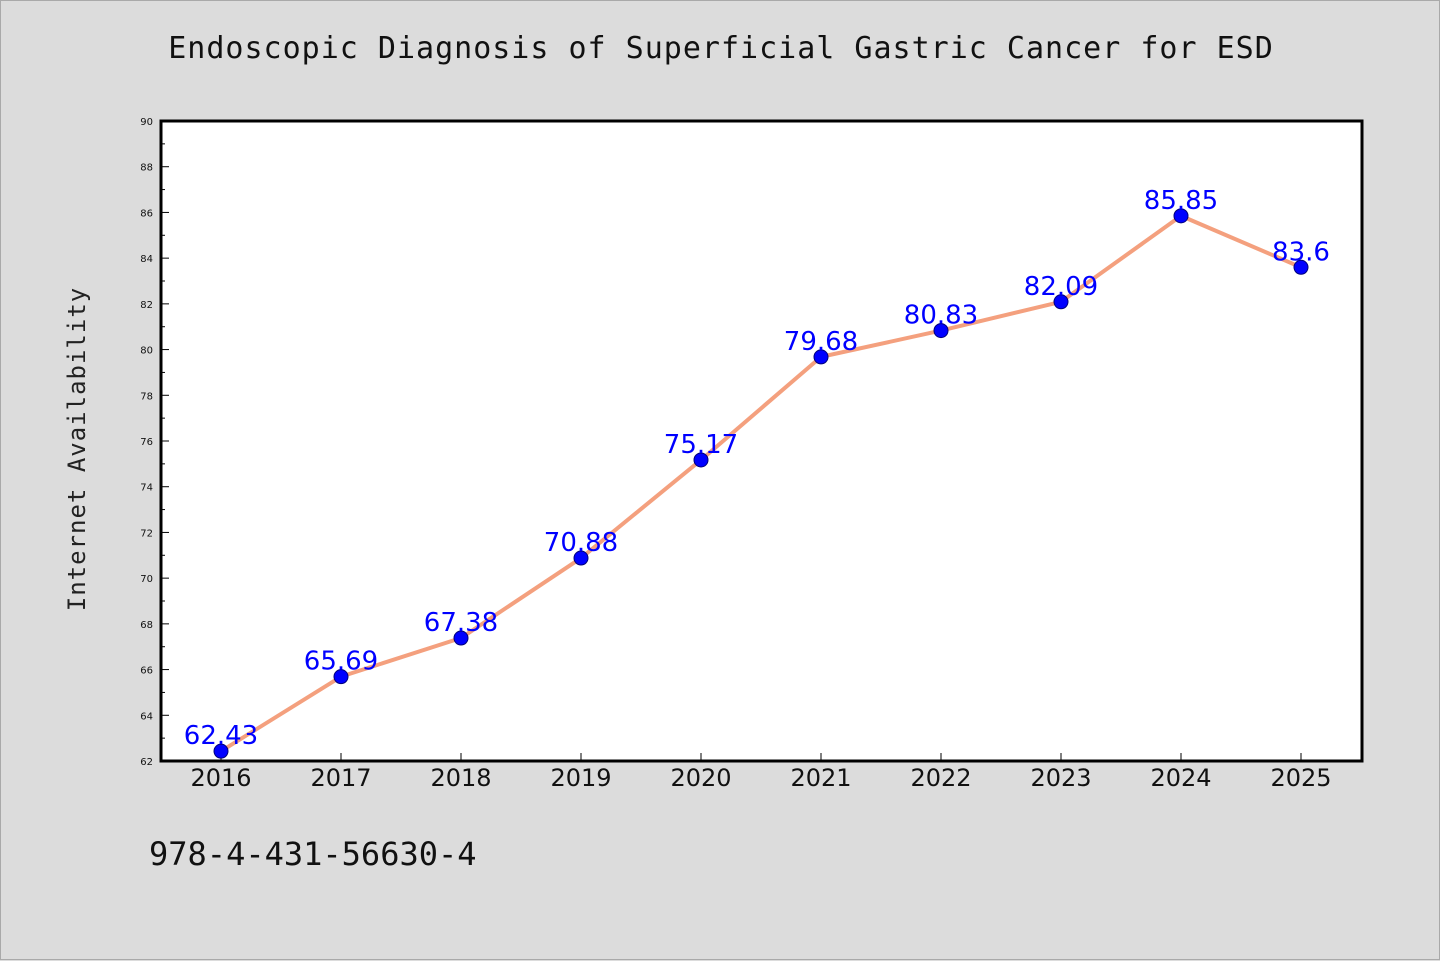 The height and width of the screenshot is (961, 1440). I want to click on x-tick-label: 2021, so click(820, 778).